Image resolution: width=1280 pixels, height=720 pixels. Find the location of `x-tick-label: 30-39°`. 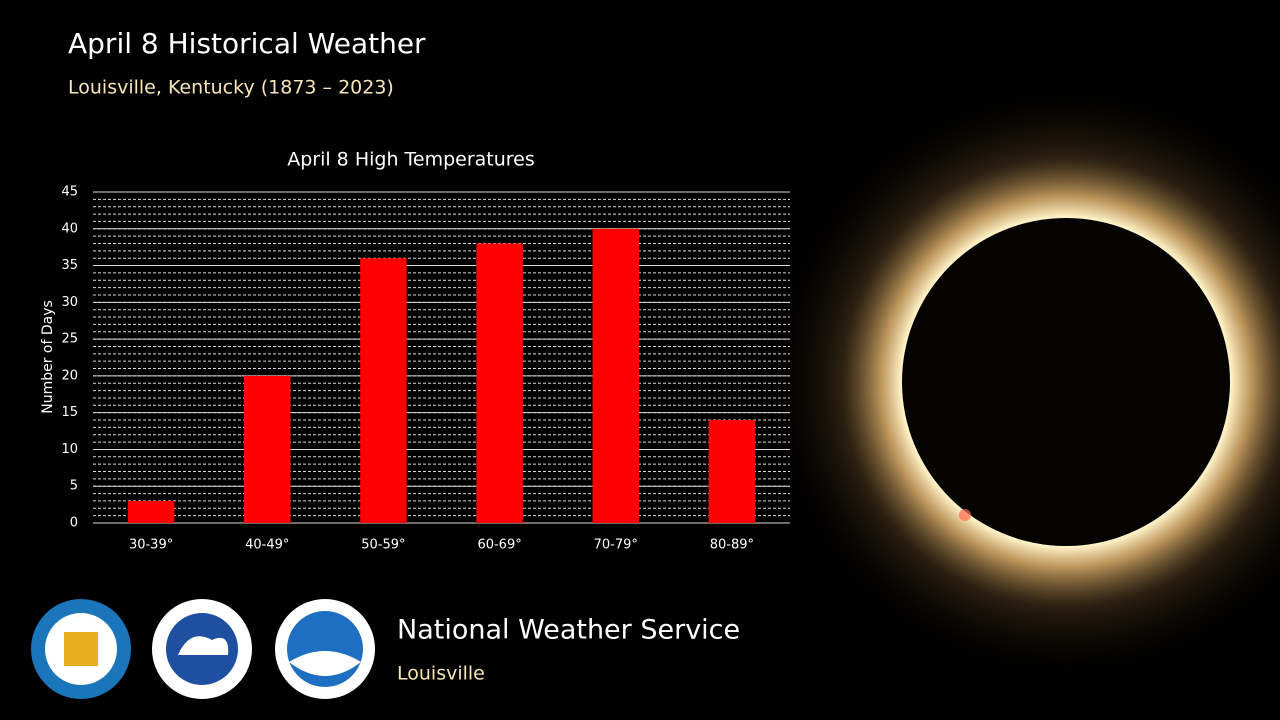

x-tick-label: 30-39° is located at coordinates (151, 545).